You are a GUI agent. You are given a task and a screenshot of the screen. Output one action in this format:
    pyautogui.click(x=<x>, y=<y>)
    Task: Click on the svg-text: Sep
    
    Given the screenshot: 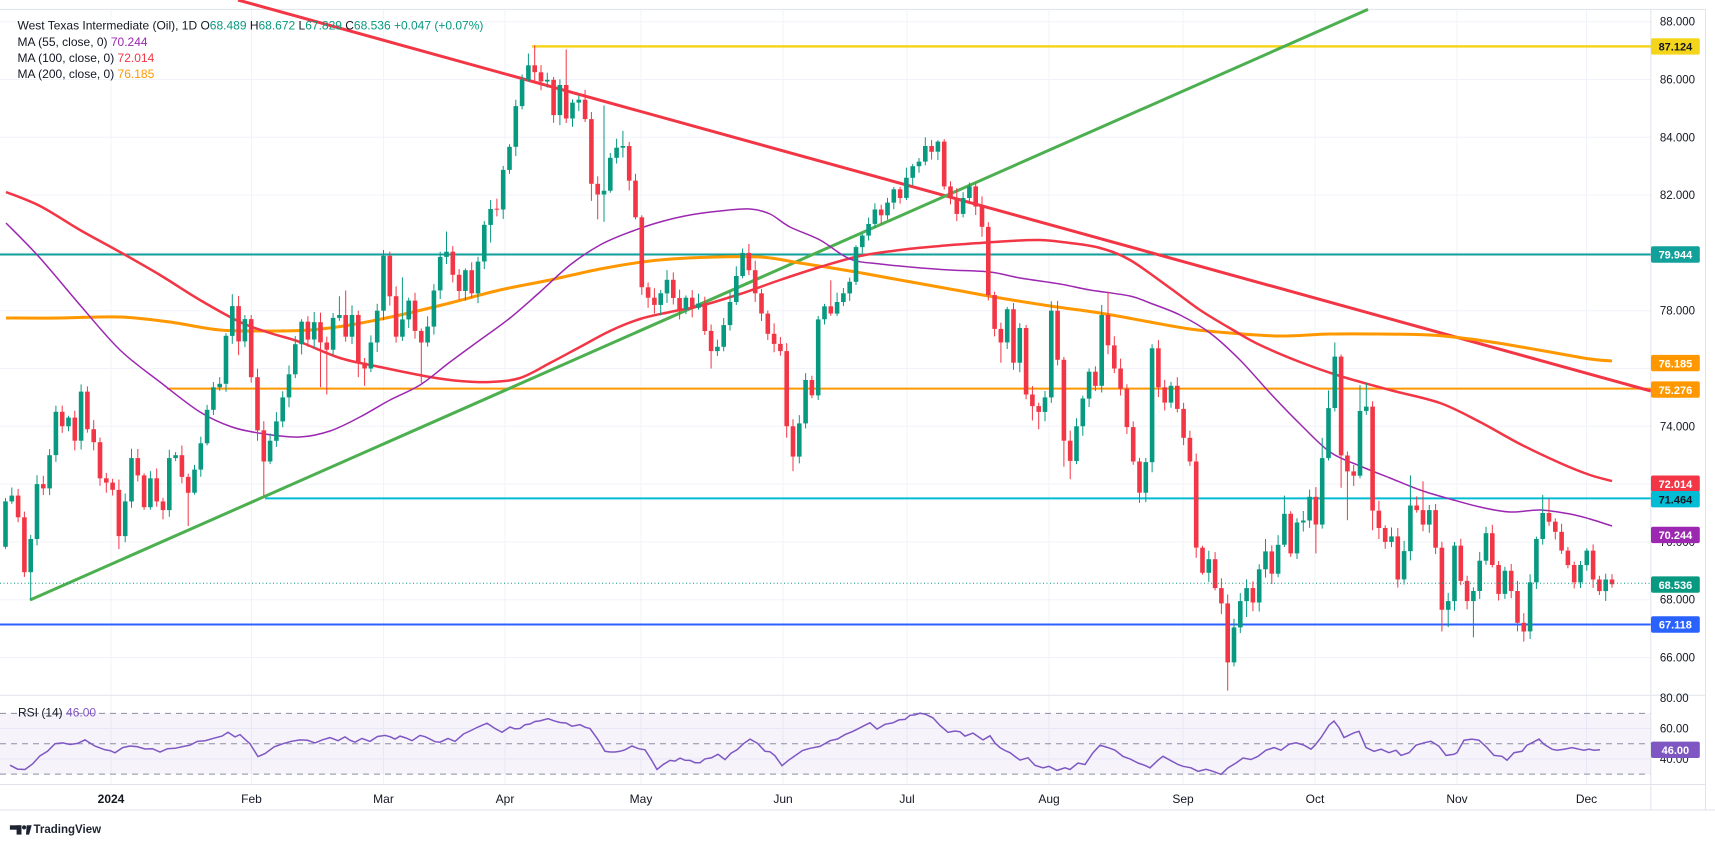 What is the action you would take?
    pyautogui.click(x=1183, y=799)
    